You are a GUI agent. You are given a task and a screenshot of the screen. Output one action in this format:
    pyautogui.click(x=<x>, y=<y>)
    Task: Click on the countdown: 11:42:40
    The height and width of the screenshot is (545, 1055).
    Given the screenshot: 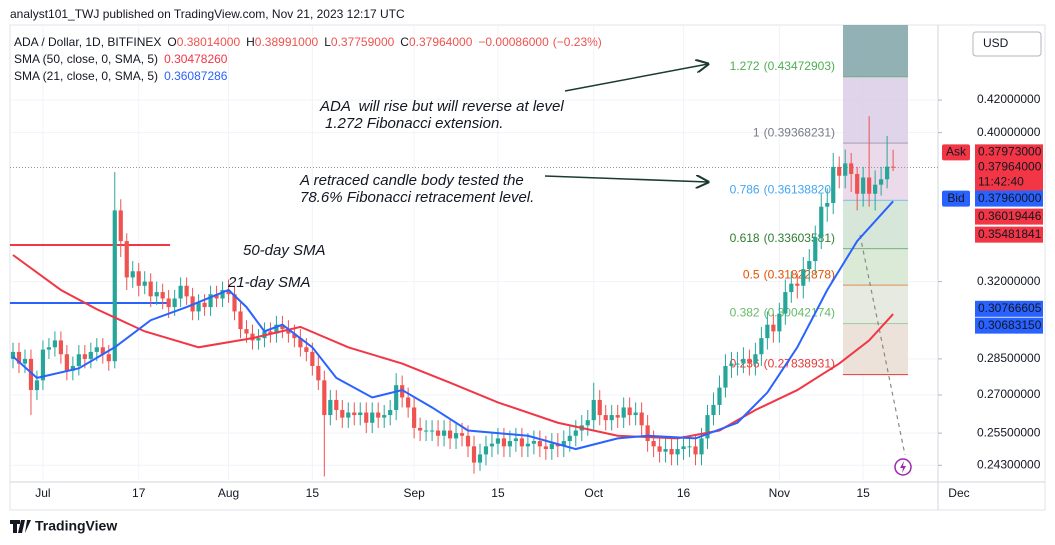 What is the action you would take?
    pyautogui.click(x=1001, y=182)
    